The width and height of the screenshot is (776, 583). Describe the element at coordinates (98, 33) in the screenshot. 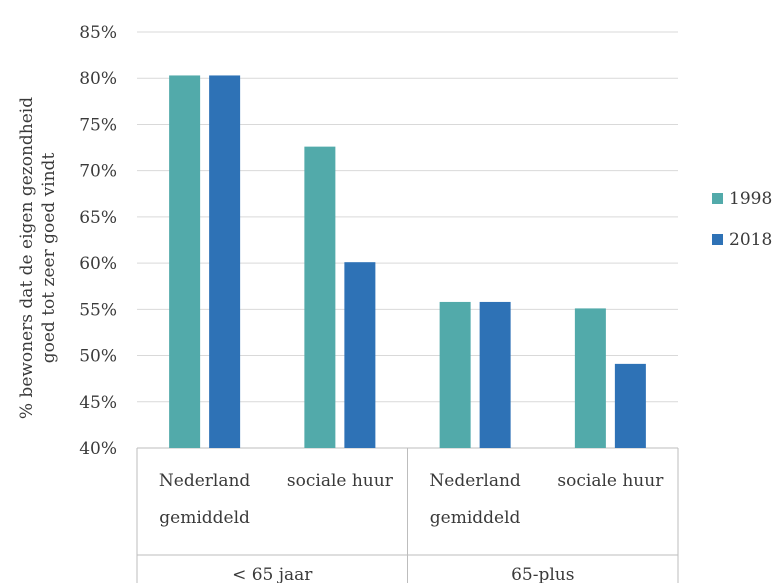

I see `y-tick-label: 85%` at that location.